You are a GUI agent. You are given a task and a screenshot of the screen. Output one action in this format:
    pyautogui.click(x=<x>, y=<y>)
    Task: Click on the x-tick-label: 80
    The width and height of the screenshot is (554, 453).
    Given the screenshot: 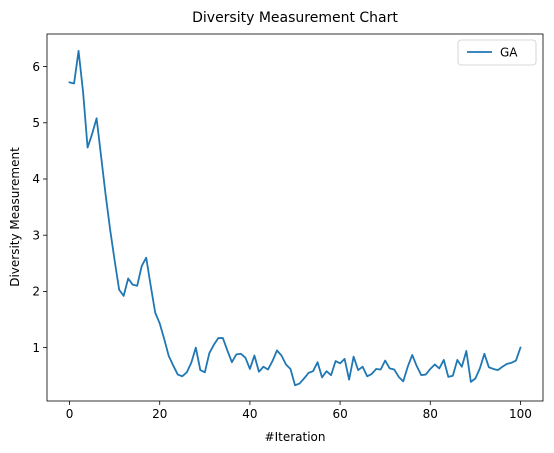 What is the action you would take?
    pyautogui.click(x=430, y=414)
    